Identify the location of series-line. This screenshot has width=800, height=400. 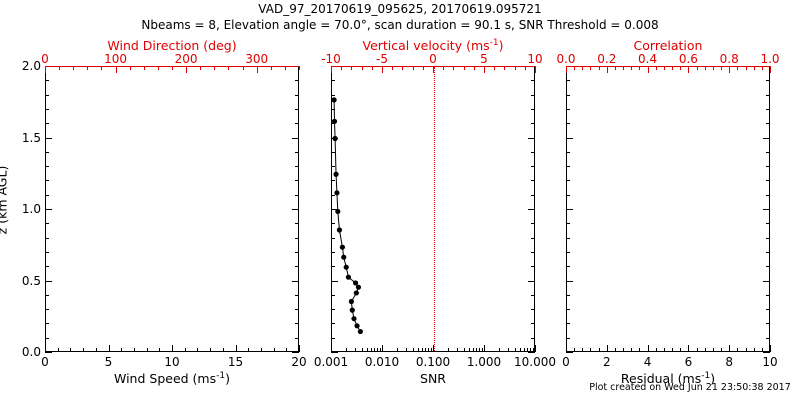
(347, 215).